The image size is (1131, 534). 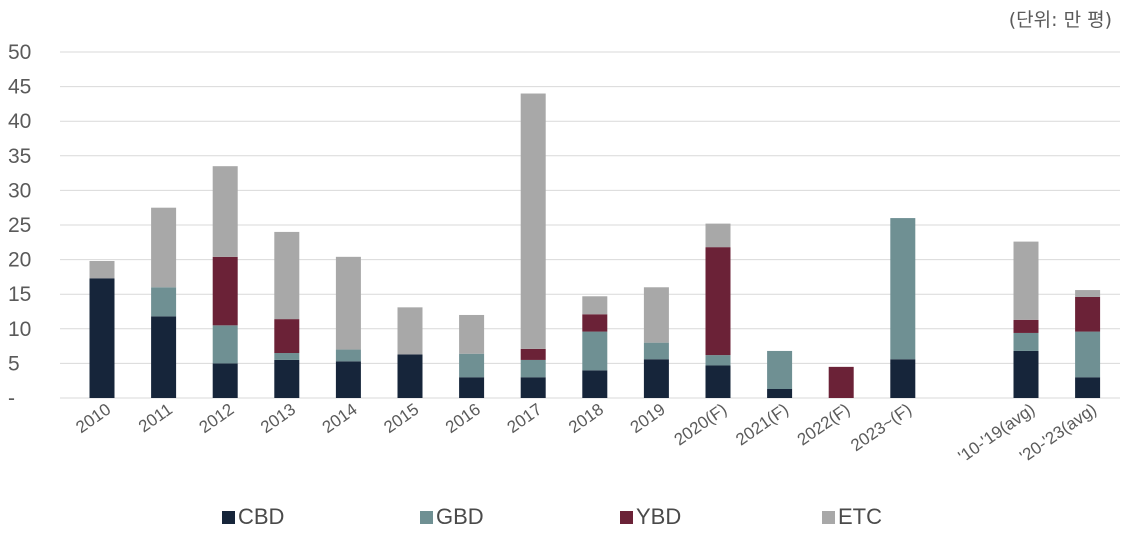 I want to click on x-tick-label: 2015, so click(x=401, y=418).